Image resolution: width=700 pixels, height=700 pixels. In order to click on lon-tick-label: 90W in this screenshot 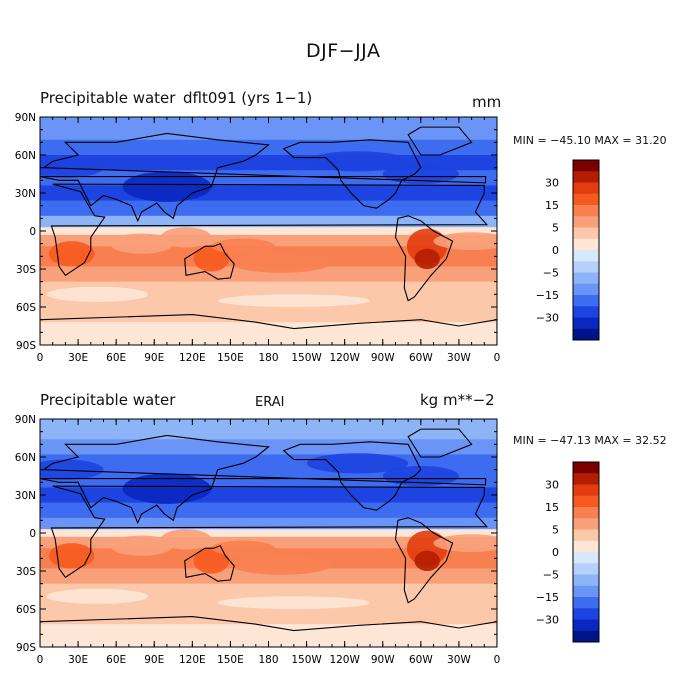, I will do `click(383, 358)`.